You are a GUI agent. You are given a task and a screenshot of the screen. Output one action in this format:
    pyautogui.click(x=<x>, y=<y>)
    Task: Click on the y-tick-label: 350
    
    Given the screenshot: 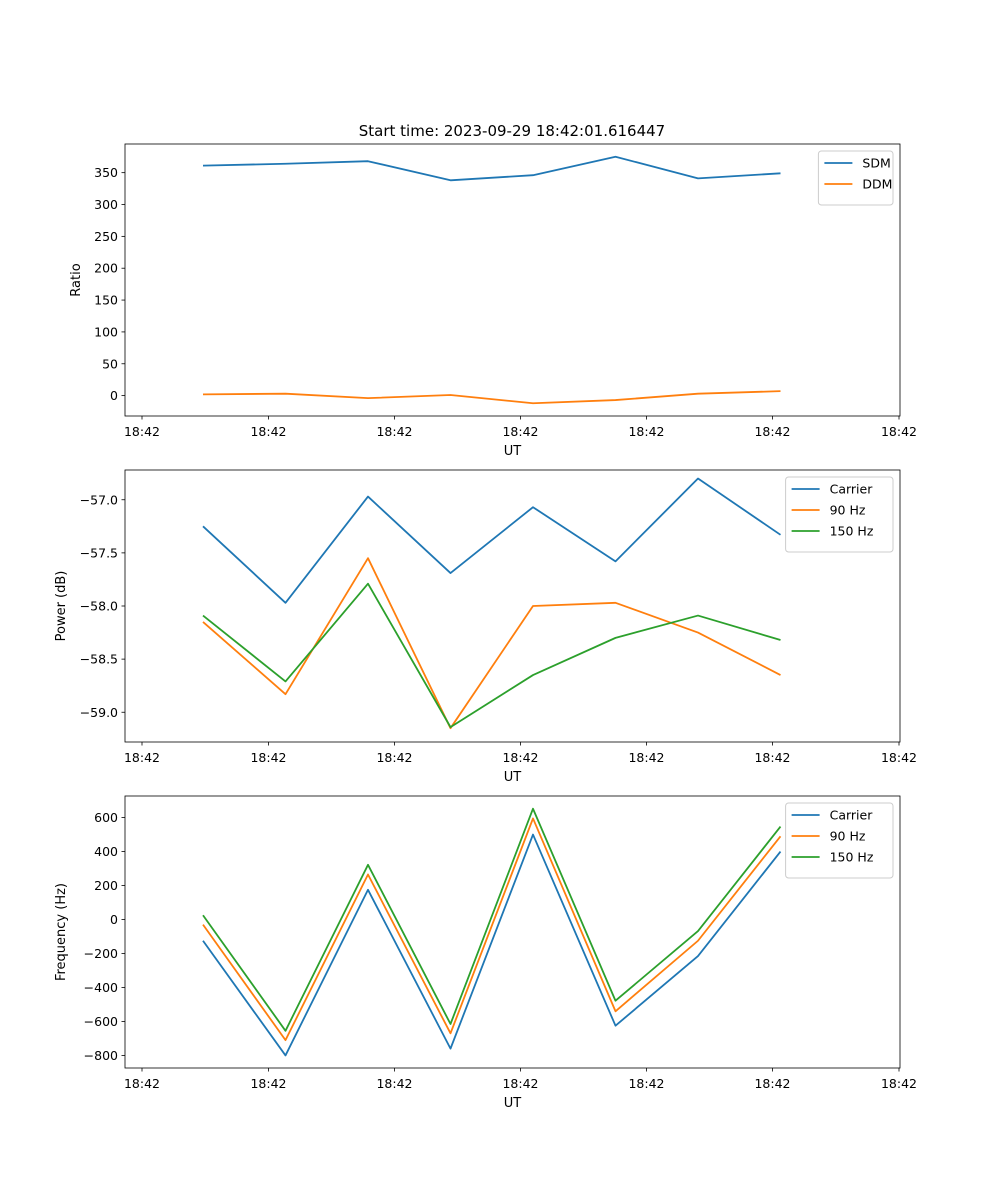 What is the action you would take?
    pyautogui.click(x=106, y=172)
    